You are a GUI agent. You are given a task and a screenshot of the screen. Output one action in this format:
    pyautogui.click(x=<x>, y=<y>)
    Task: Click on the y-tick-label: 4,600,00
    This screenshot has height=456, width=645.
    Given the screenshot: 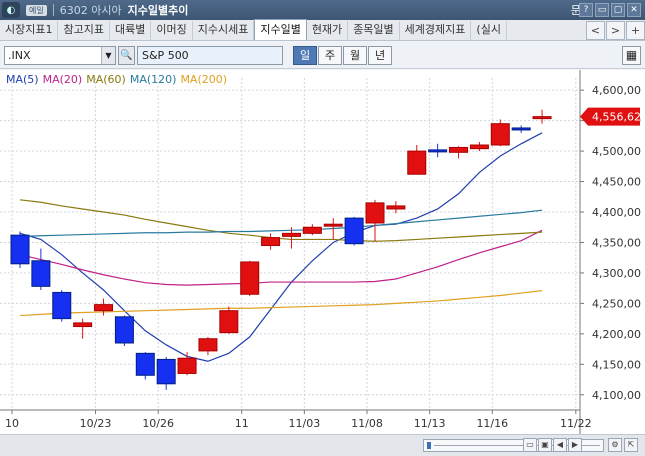 What is the action you would take?
    pyautogui.click(x=616, y=90)
    